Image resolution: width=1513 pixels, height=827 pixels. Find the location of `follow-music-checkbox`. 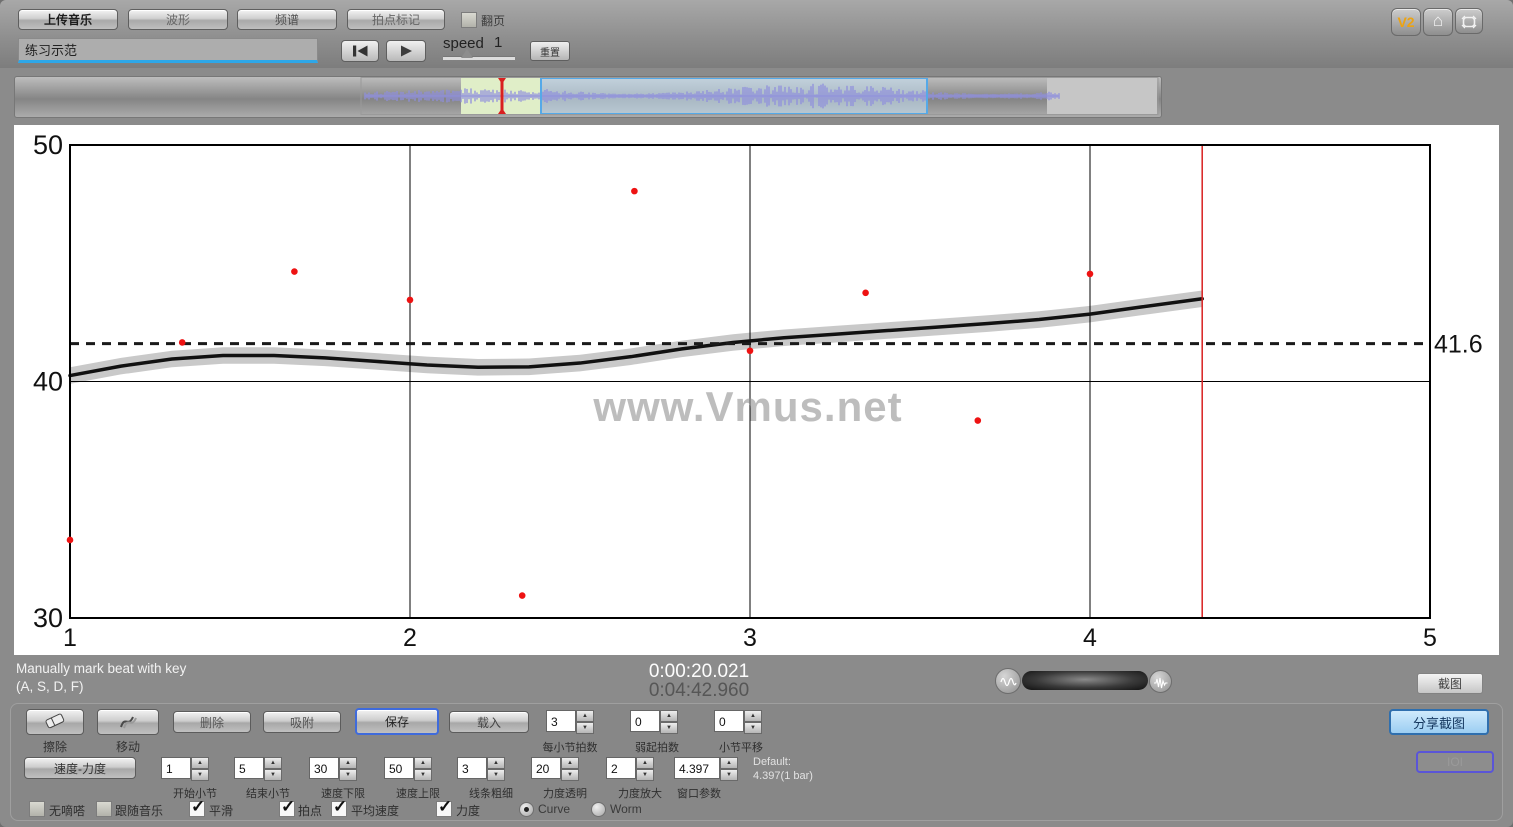

follow-music-checkbox is located at coordinates (104, 809).